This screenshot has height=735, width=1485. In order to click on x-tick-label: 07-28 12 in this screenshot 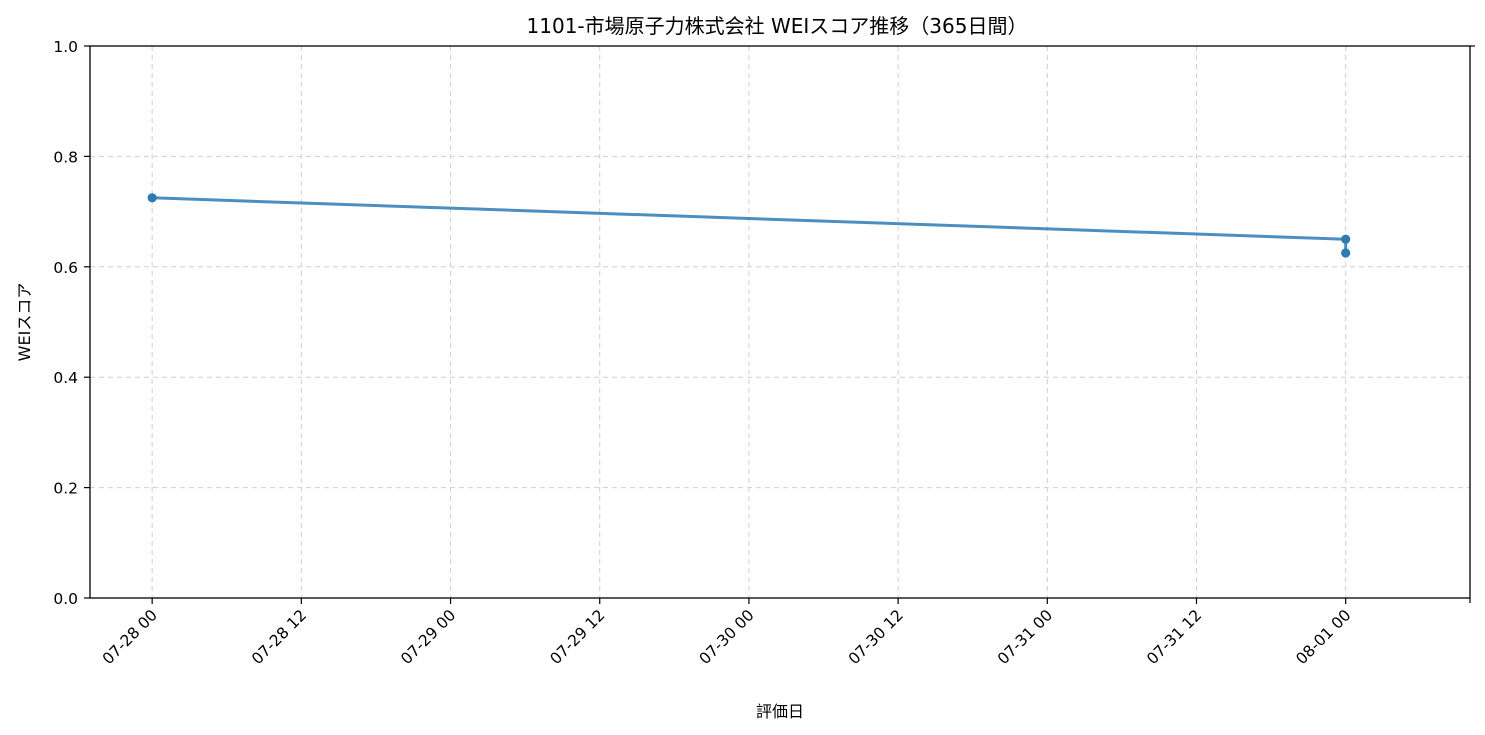, I will do `click(279, 637)`.